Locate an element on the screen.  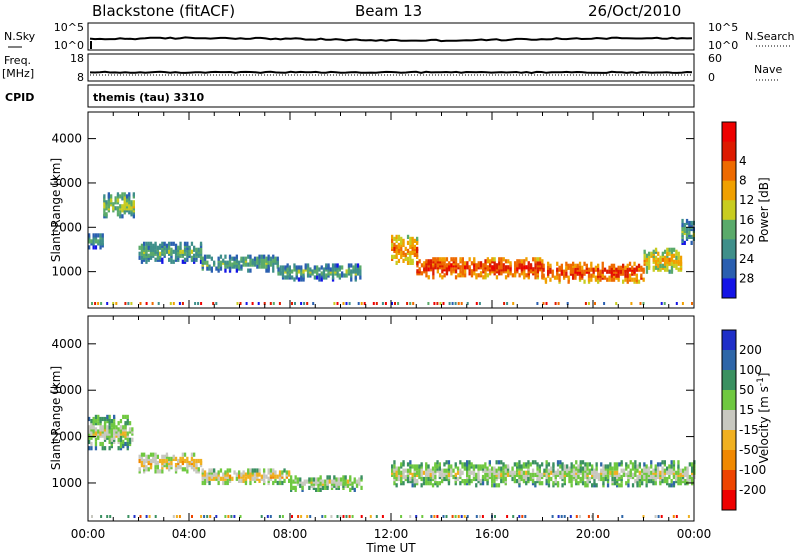
power-colorbar-label: Power [dB] is located at coordinates (764, 209).